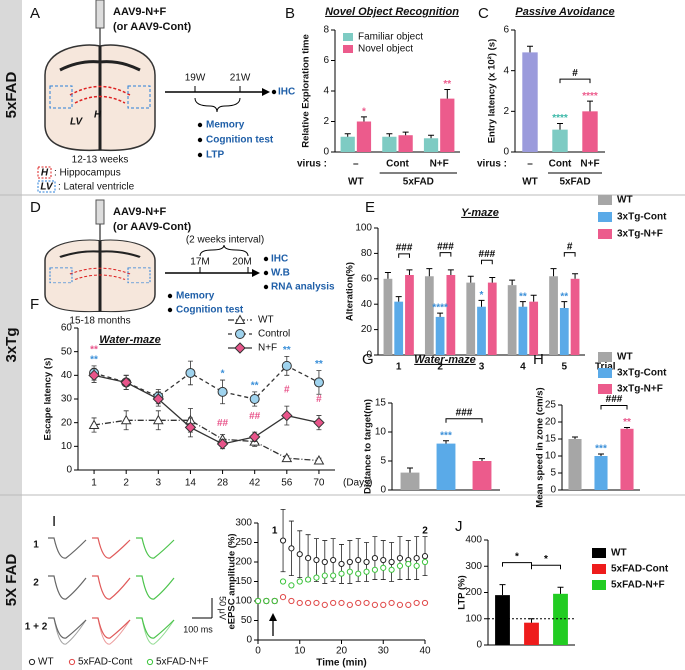 Image resolution: width=685 pixels, height=670 pixels. Describe the element at coordinates (11, 94) in the screenshot. I see `side-label: 5xFAD` at that location.